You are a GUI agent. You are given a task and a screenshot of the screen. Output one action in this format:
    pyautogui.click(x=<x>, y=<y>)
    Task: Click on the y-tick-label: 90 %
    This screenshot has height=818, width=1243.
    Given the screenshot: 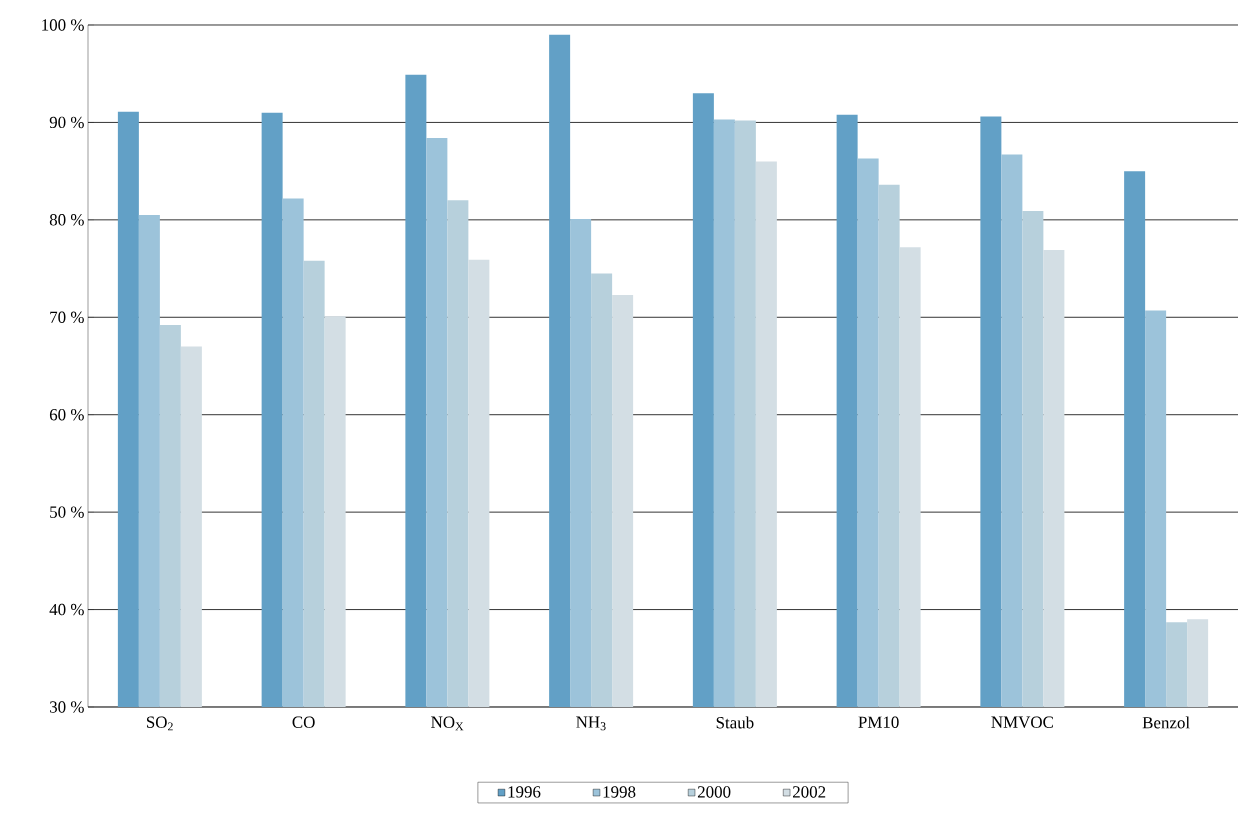 What is the action you would take?
    pyautogui.click(x=66, y=122)
    